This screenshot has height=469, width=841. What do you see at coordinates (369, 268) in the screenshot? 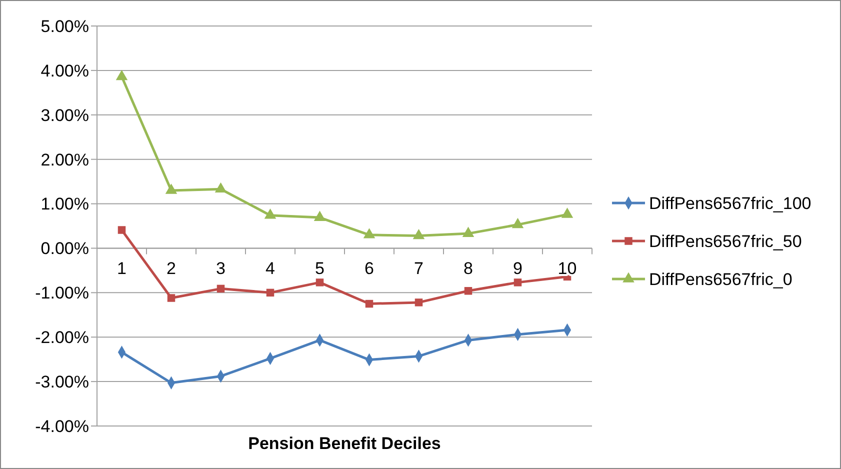
I see `x-tick-label: 6` at bounding box center [369, 268].